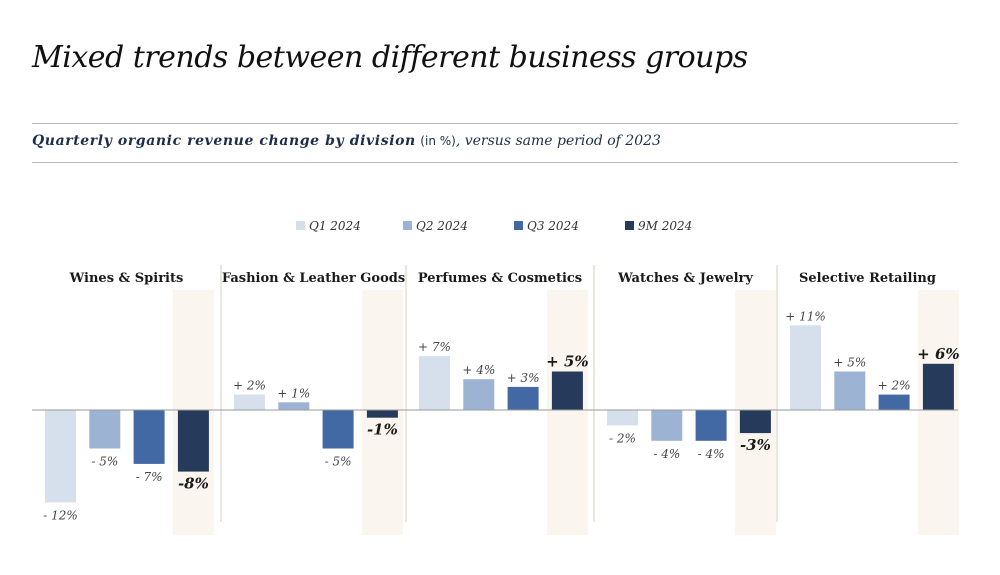 The image size is (1000, 575). I want to click on legend-swatch-q2-2024, so click(407, 225).